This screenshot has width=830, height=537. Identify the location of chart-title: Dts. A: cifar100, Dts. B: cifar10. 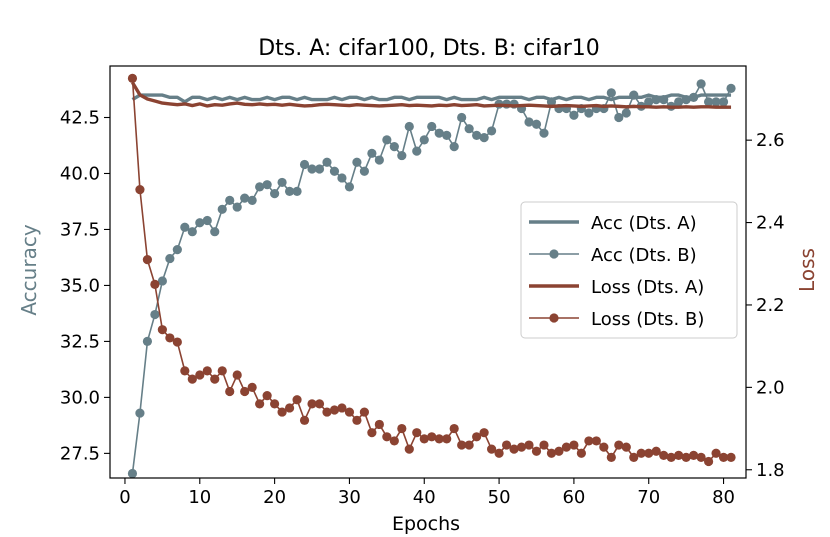
(429, 48).